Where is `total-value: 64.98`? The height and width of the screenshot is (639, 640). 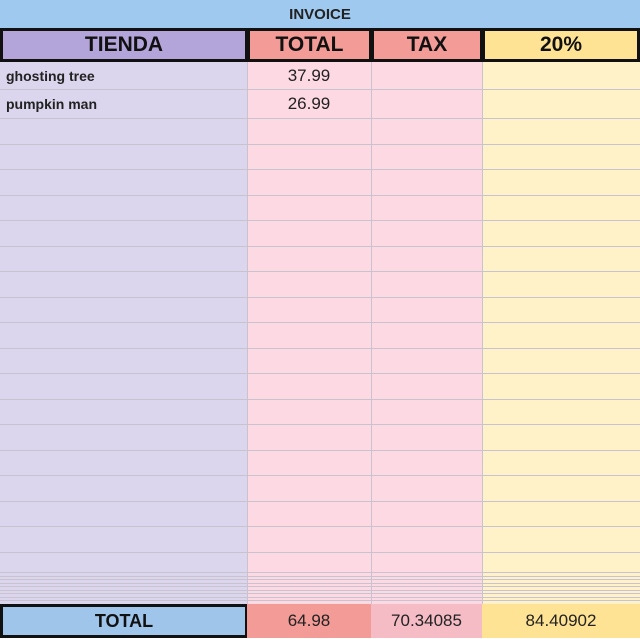
total-value: 64.98 is located at coordinates (309, 621).